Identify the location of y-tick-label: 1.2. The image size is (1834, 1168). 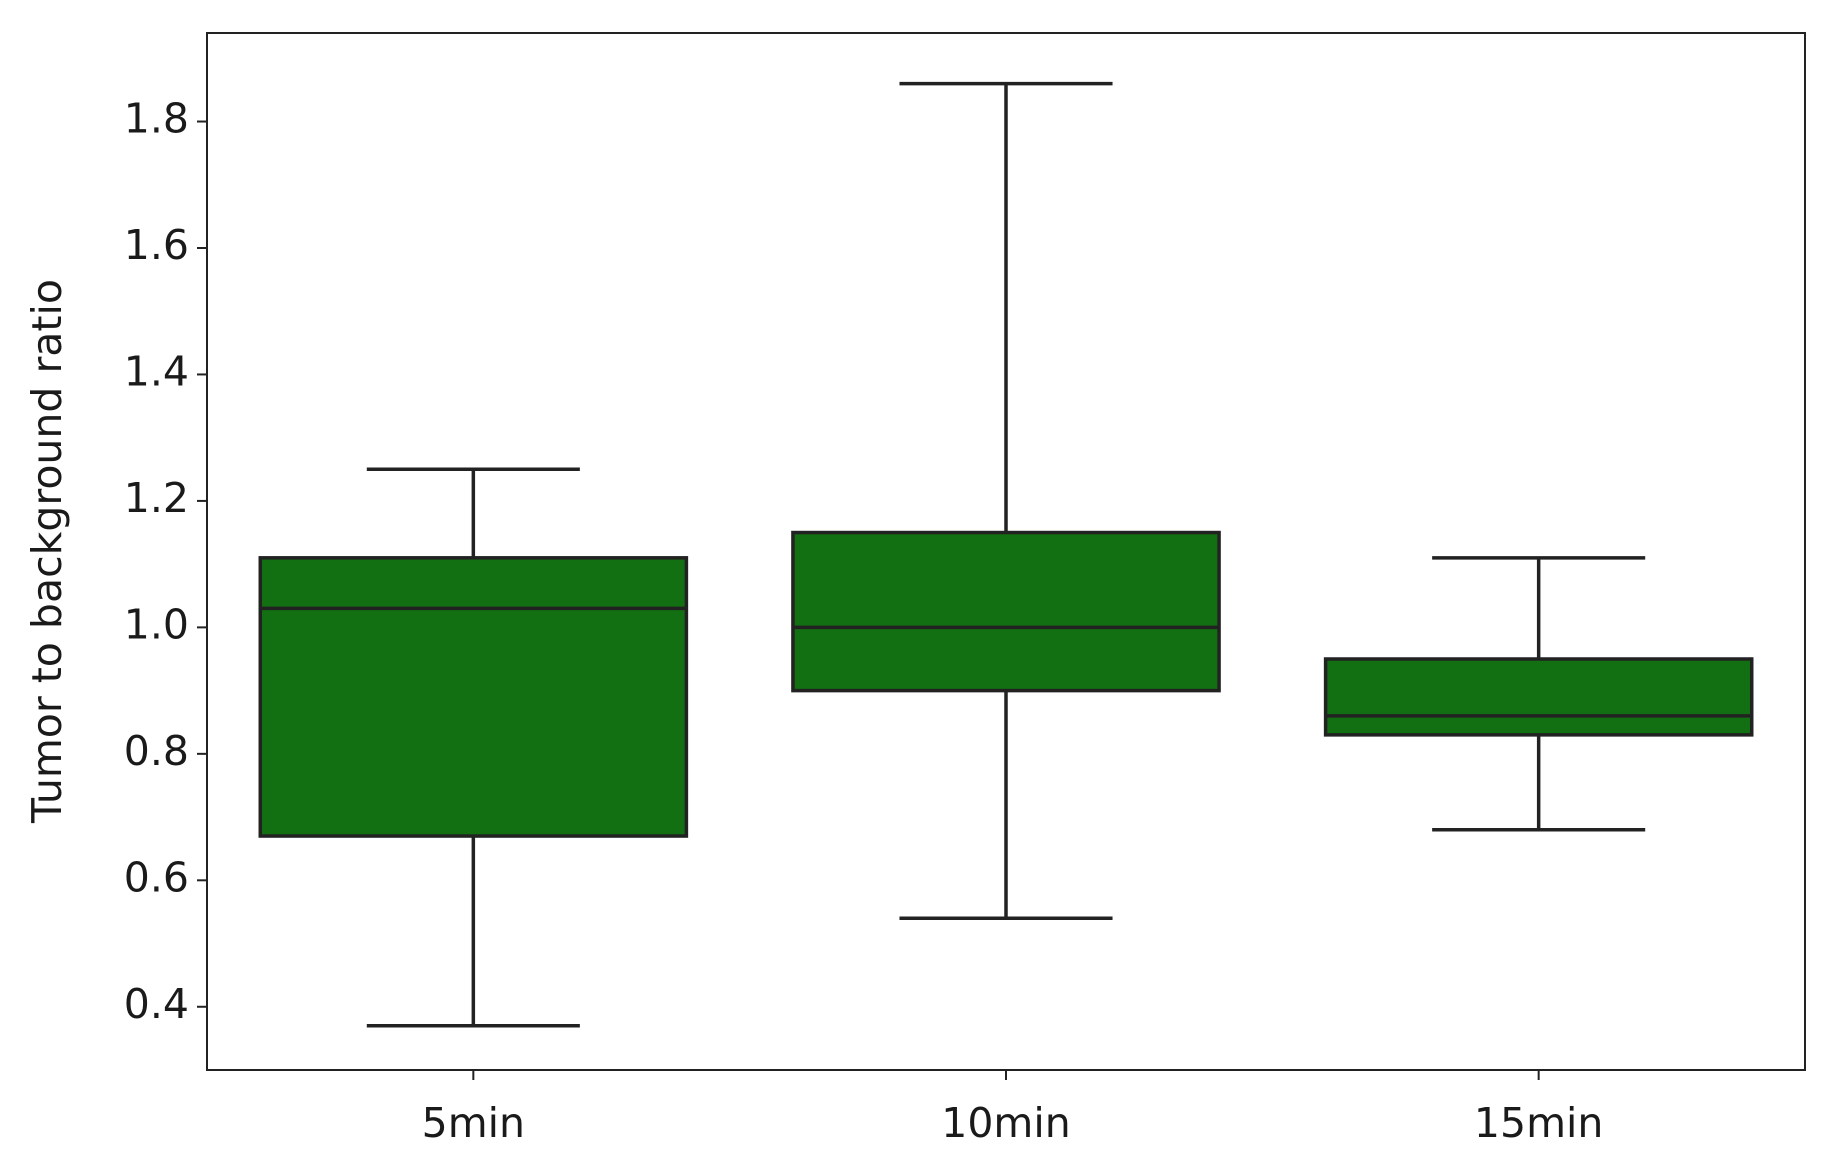
(156, 498).